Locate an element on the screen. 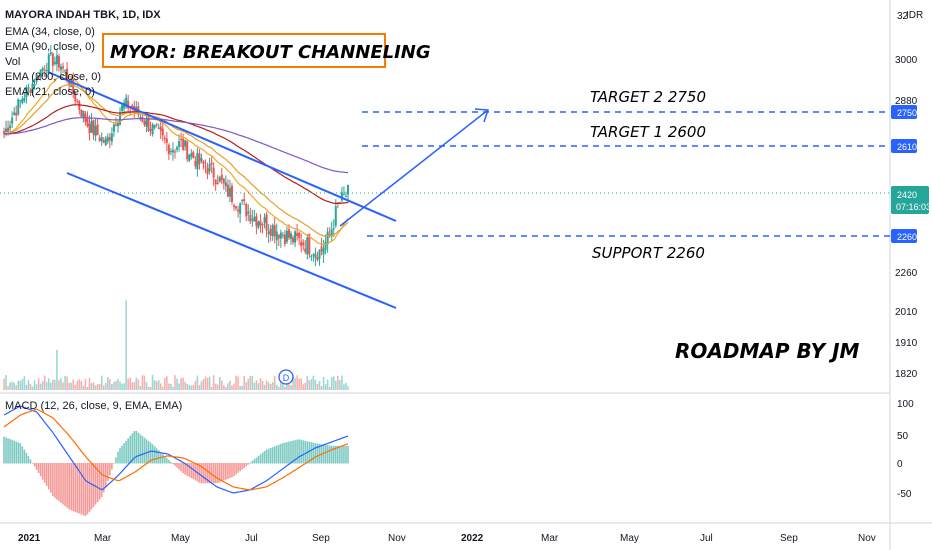 This screenshot has height=550, width=932. target2-badge-label: 2750 is located at coordinates (907, 113).